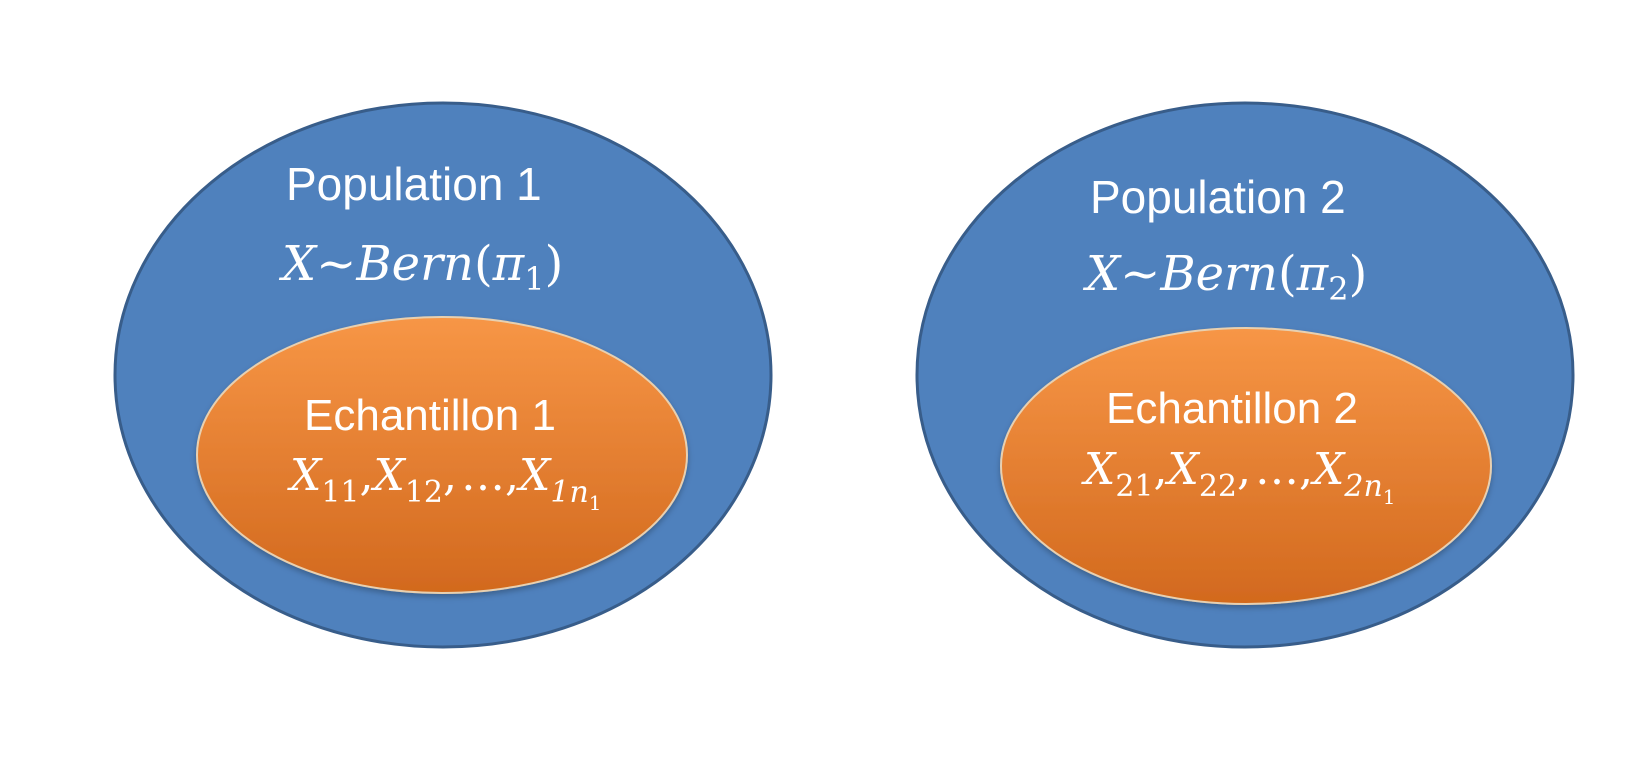 This screenshot has width=1640, height=770. Describe the element at coordinates (430, 415) in the screenshot. I see `sample-1-title: Echantillon 1` at that location.